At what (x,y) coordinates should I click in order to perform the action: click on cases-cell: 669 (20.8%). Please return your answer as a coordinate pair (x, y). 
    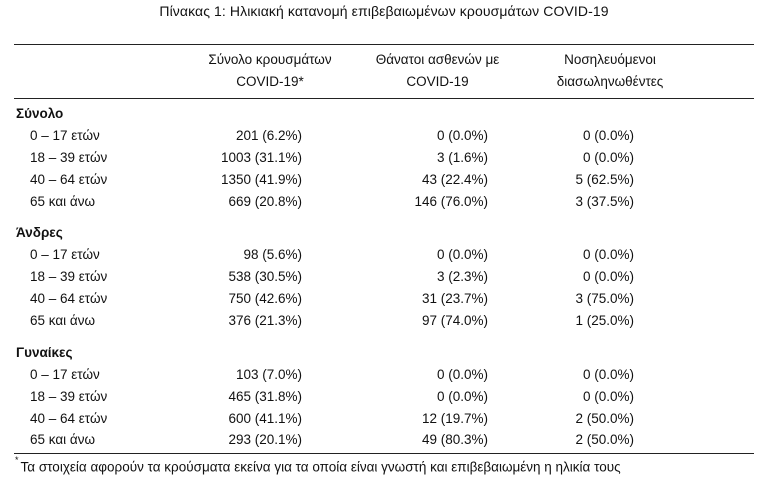
    Looking at the image, I should click on (265, 201).